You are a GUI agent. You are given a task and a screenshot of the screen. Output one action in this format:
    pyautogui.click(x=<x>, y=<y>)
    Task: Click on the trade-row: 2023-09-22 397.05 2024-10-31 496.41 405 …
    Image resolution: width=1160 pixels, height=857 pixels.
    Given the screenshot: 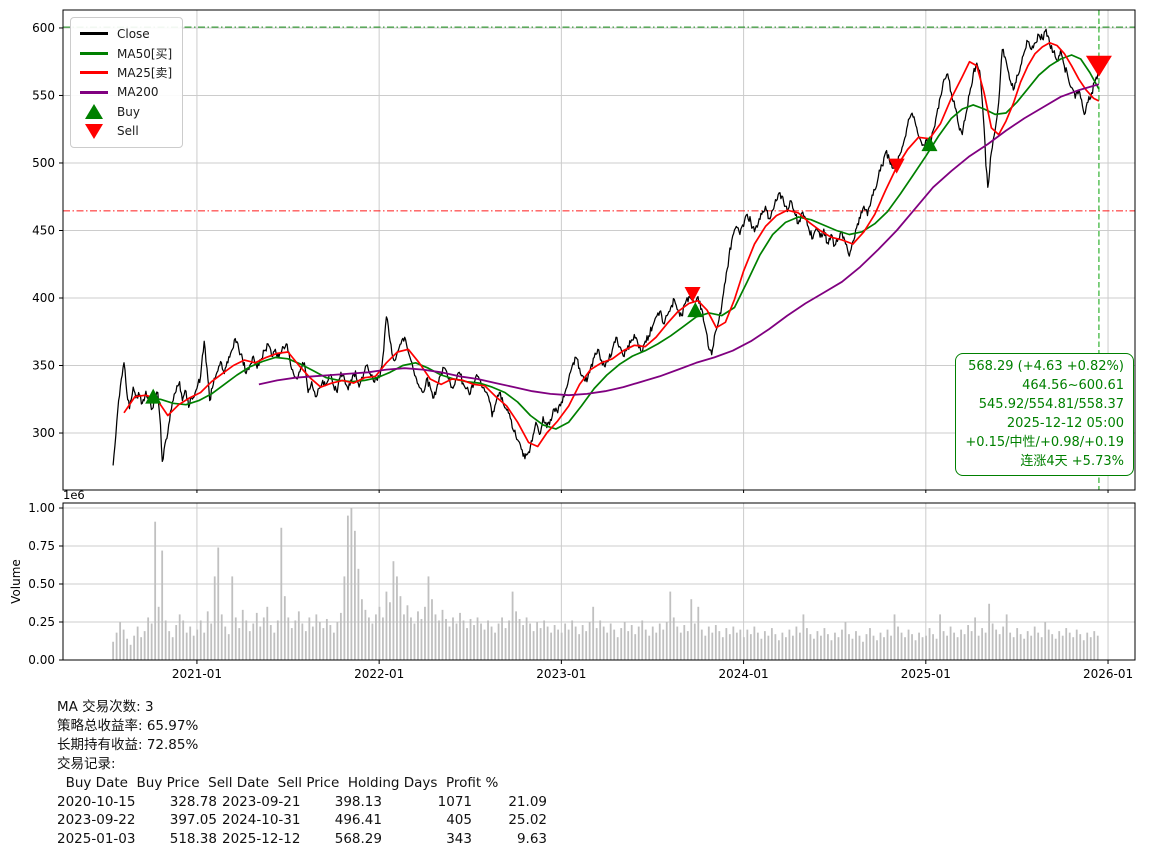 What is the action you would take?
    pyautogui.click(x=302, y=820)
    